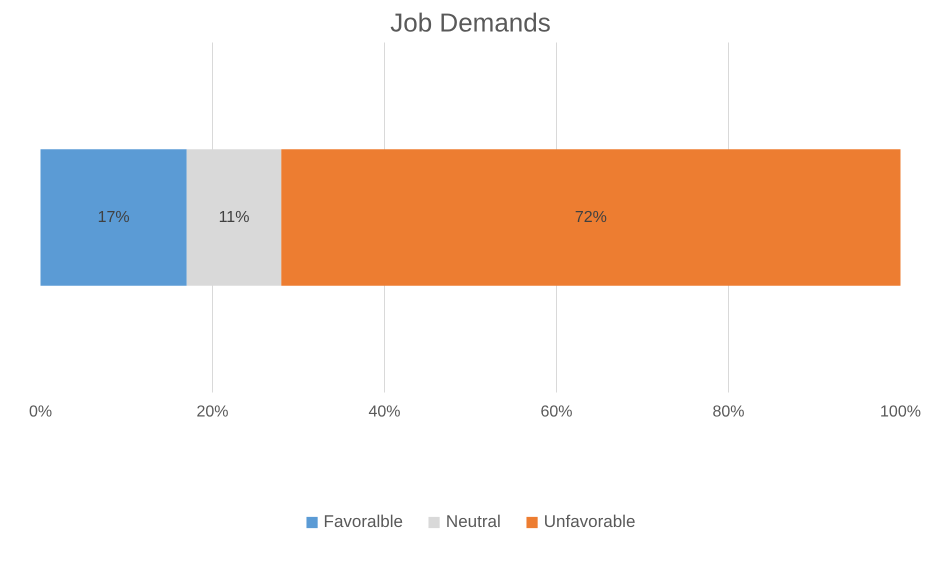 The height and width of the screenshot is (577, 952). I want to click on x-tick-label: 60%, so click(556, 412).